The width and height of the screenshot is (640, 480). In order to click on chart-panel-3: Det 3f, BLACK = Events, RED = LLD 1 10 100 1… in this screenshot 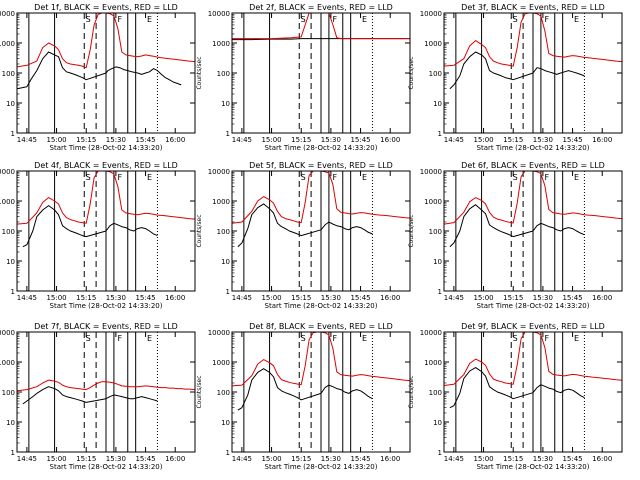, I will do `click(515, 77)`.